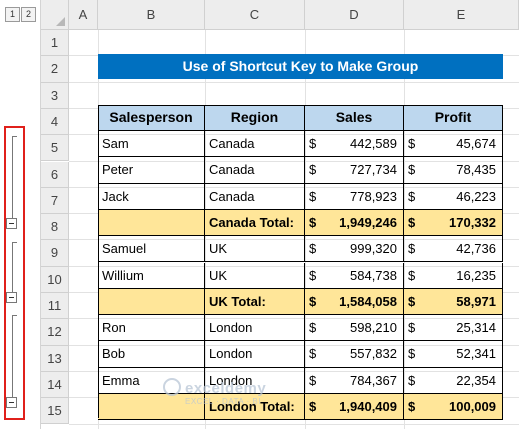 This screenshot has height=429, width=519. What do you see at coordinates (354, 15) in the screenshot?
I see `column-header-d: D` at bounding box center [354, 15].